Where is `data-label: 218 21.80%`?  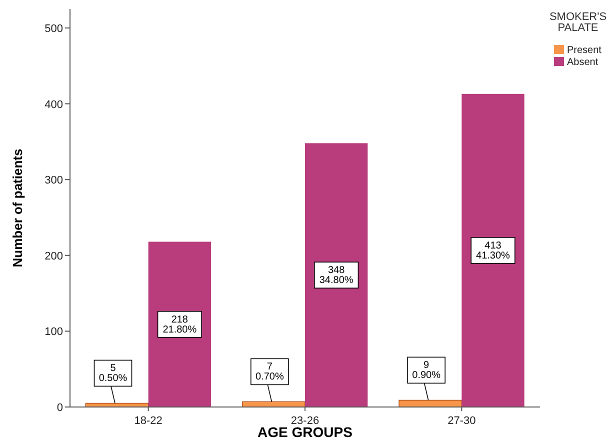 data-label: 218 21.80% is located at coordinates (179, 325).